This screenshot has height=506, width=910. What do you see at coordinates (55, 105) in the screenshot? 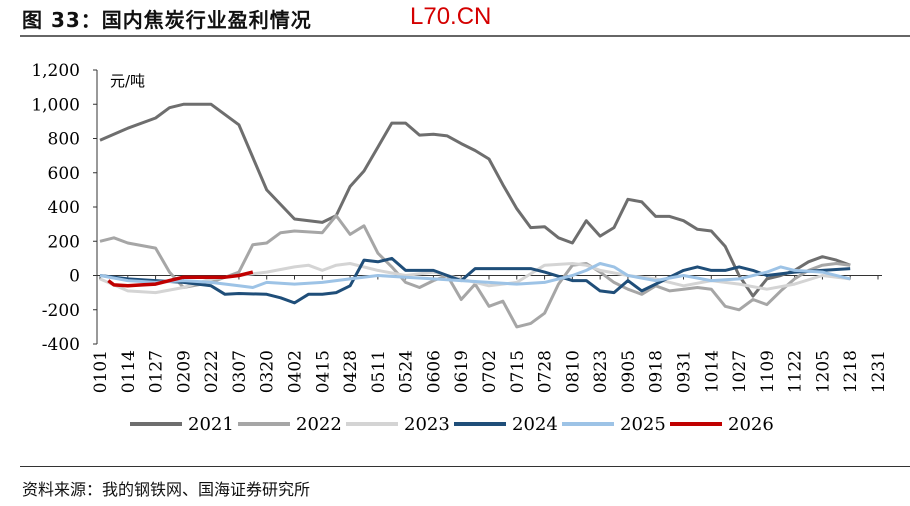
I see `y-tick-label: 1,000` at bounding box center [55, 105].